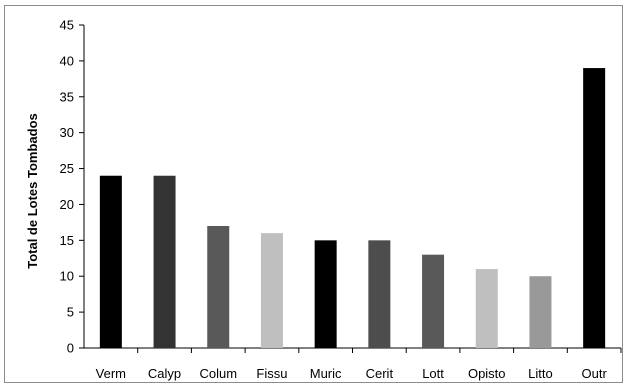  What do you see at coordinates (67, 60) in the screenshot?
I see `y-tick-label: 40` at bounding box center [67, 60].